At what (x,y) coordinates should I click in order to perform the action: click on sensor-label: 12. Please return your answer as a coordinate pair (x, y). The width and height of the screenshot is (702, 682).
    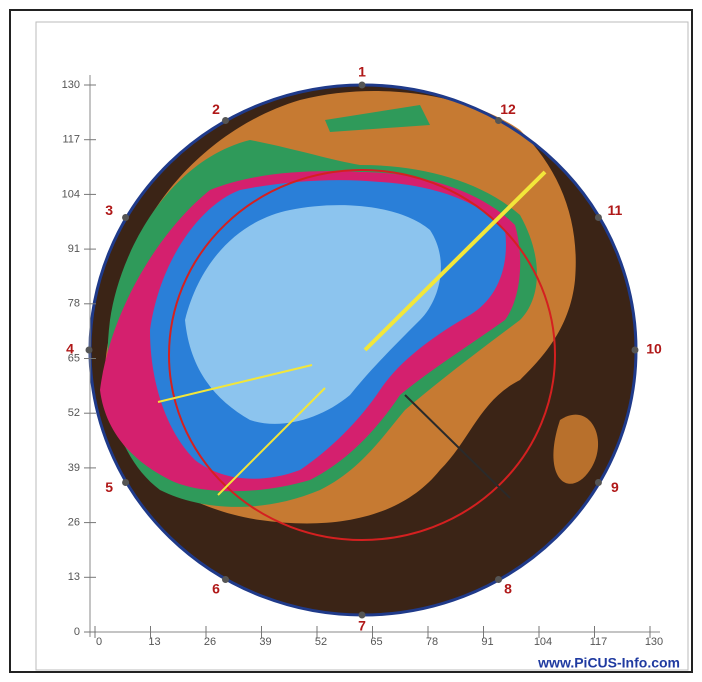
    Looking at the image, I should click on (508, 109).